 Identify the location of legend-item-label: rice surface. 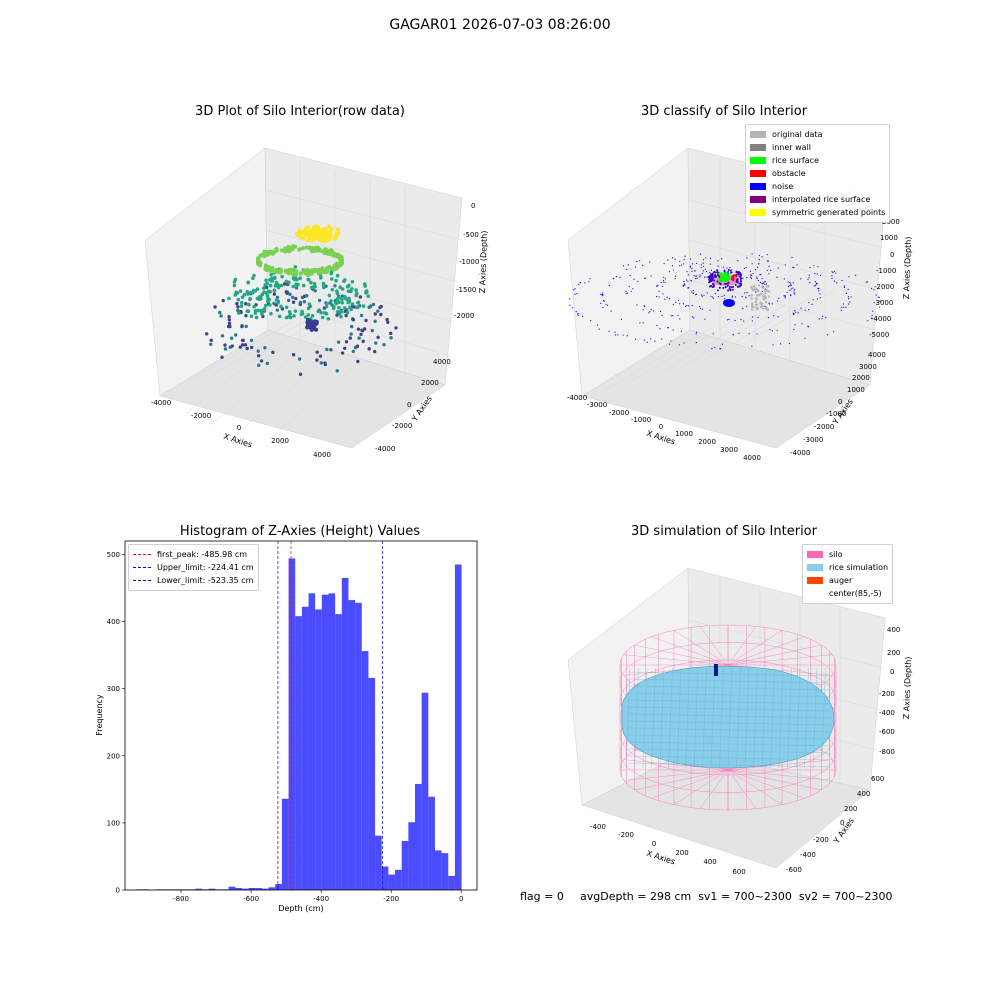
(795, 160).